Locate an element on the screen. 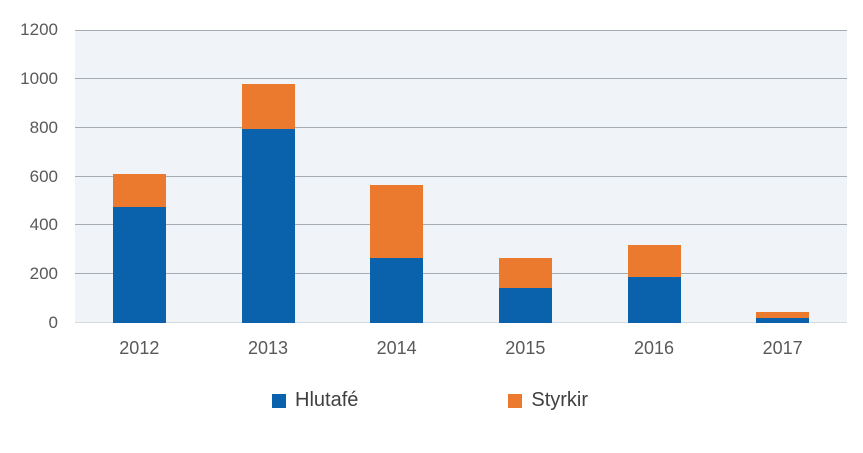  legend-swatch-hlutafe-icon is located at coordinates (279, 400).